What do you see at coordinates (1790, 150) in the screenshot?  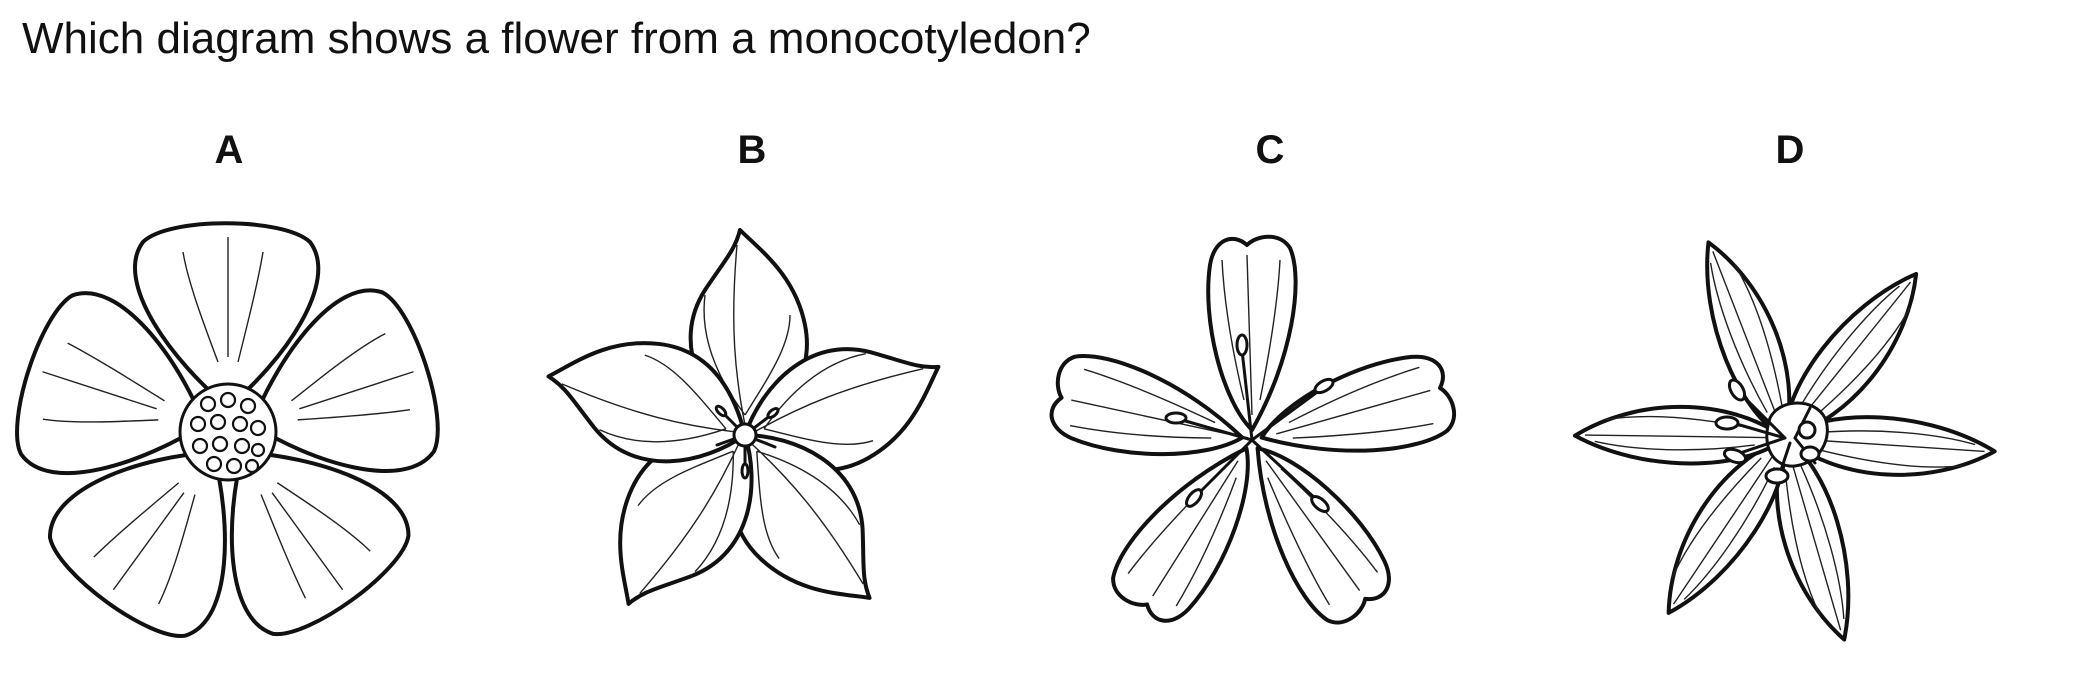 I see `option-label-d: D` at bounding box center [1790, 150].